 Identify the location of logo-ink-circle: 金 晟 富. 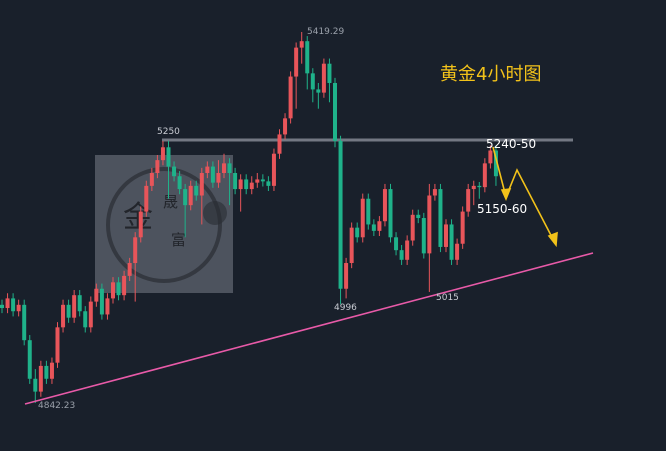
(166, 225).